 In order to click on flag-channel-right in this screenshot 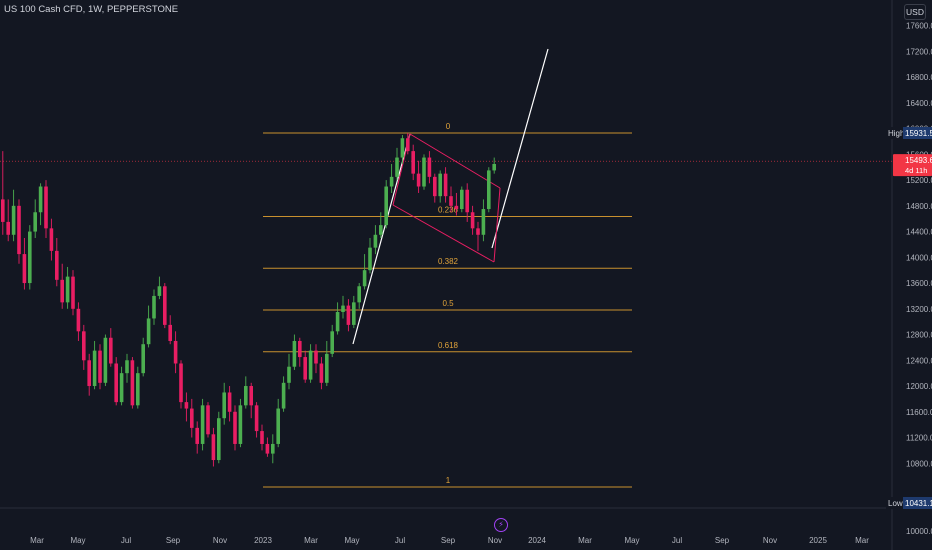, I will do `click(497, 225)`.